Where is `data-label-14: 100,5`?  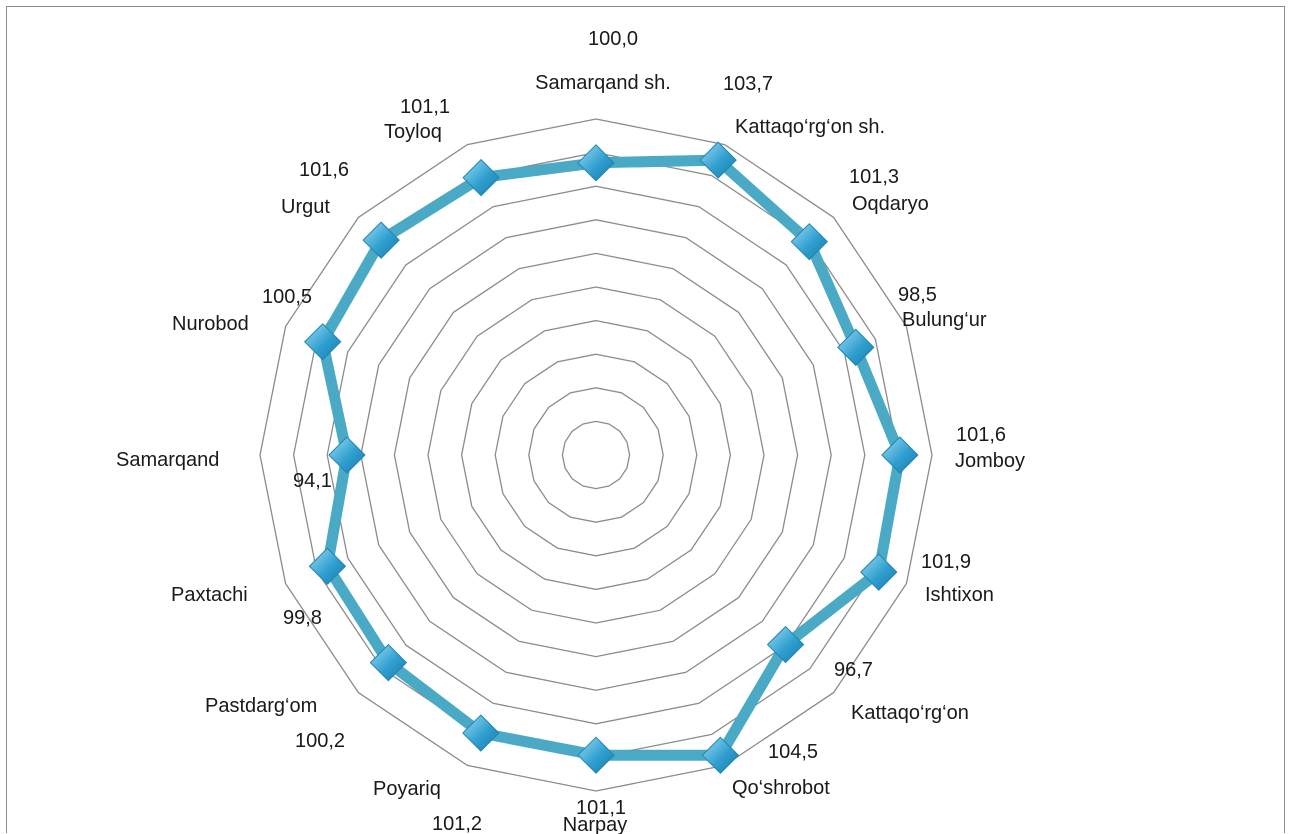 data-label-14: 100,5 is located at coordinates (287, 297).